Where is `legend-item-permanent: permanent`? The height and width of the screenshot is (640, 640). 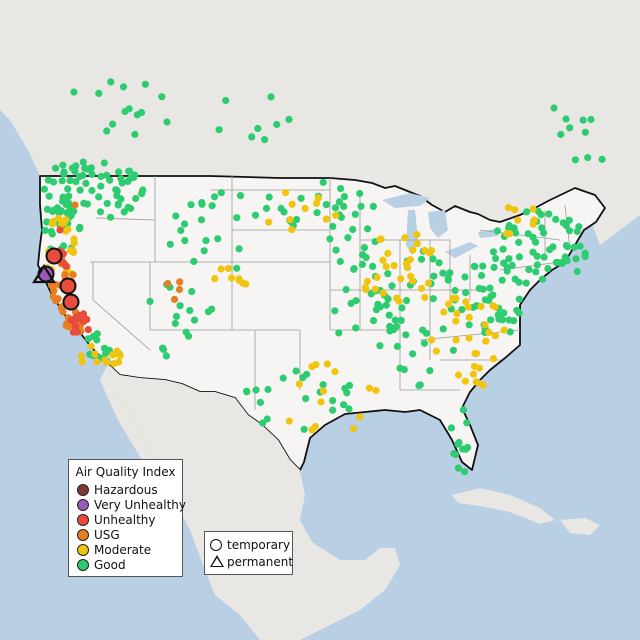
legend-item-permanent: permanent is located at coordinates (251, 562).